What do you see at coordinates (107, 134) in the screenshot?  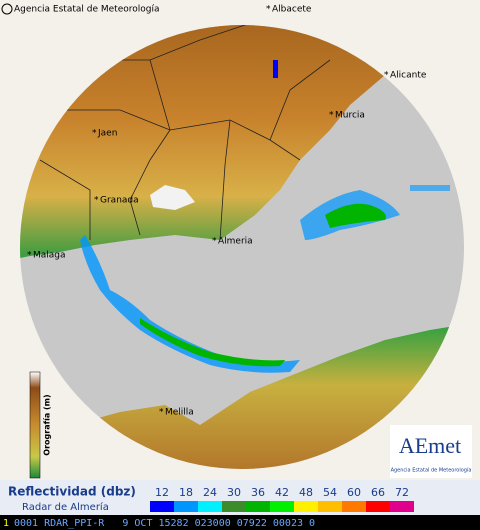 I see `city-label: Jaen` at bounding box center [107, 134].